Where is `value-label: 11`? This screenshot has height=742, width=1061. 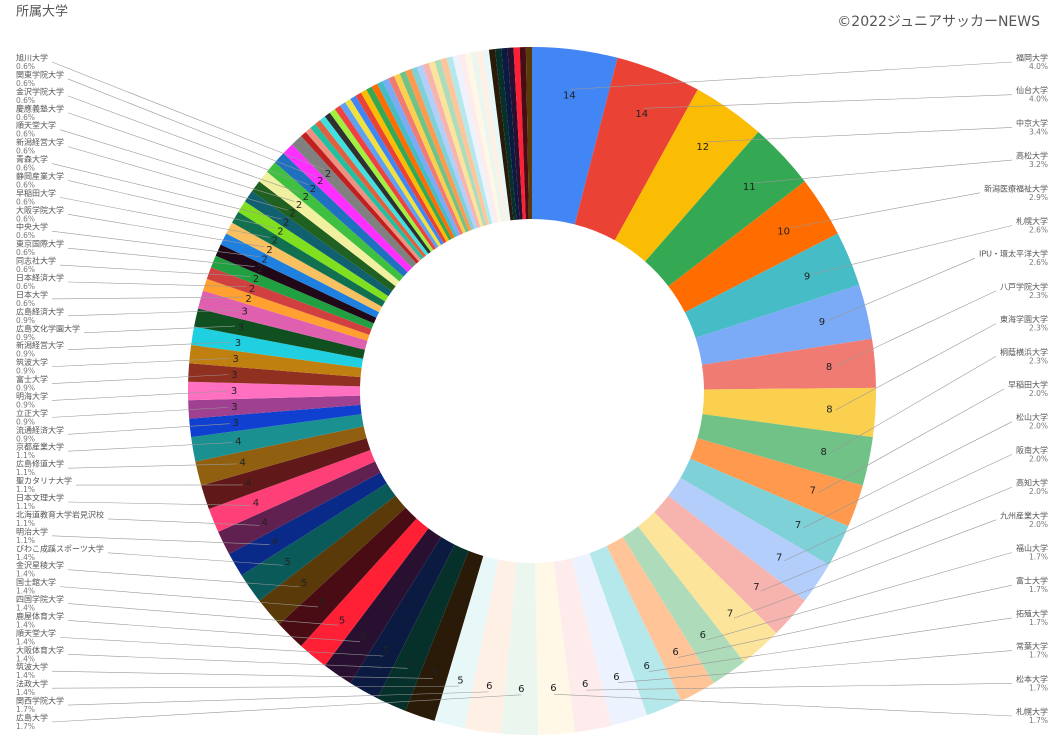
value-label: 11 is located at coordinates (749, 187).